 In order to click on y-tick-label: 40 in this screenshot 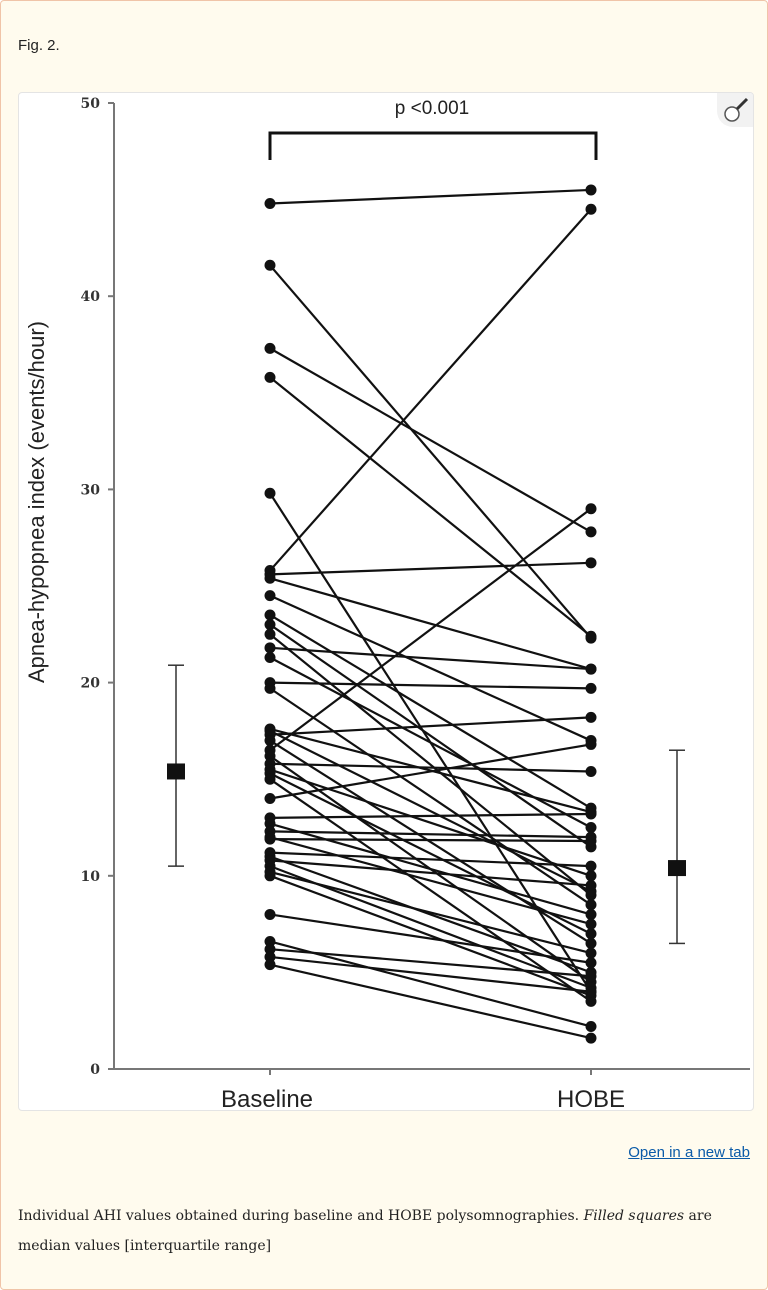, I will do `click(91, 297)`.